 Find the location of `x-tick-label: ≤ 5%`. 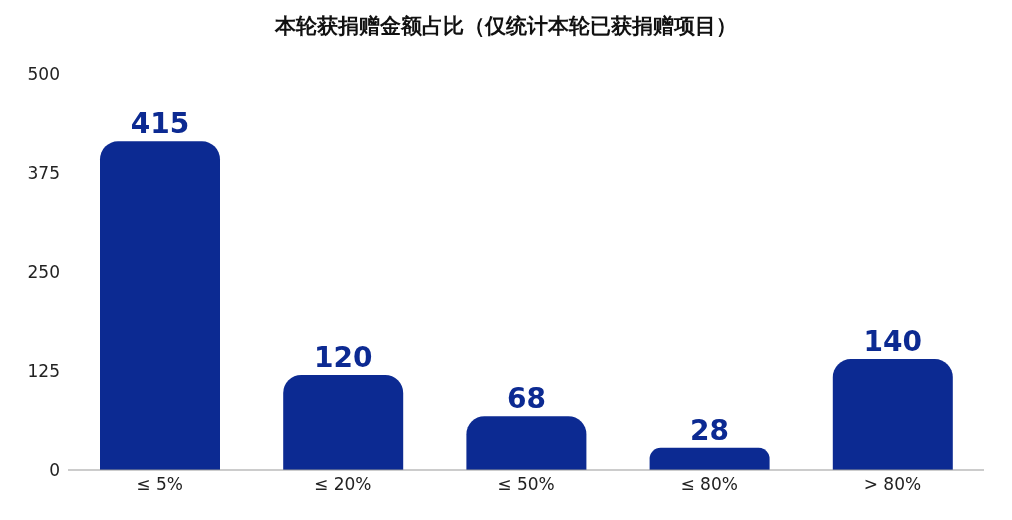

x-tick-label: ≤ 5% is located at coordinates (159, 484).